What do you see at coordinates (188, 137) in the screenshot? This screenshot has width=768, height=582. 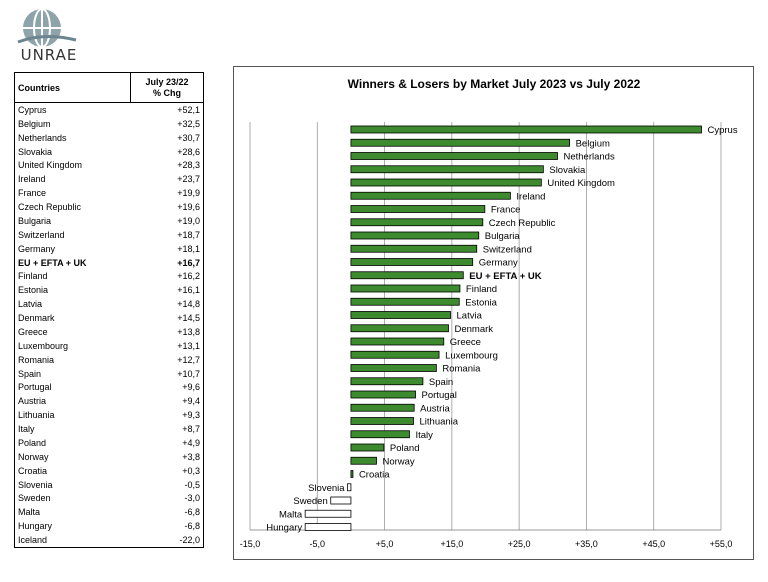 I see `change-value: +30,7` at bounding box center [188, 137].